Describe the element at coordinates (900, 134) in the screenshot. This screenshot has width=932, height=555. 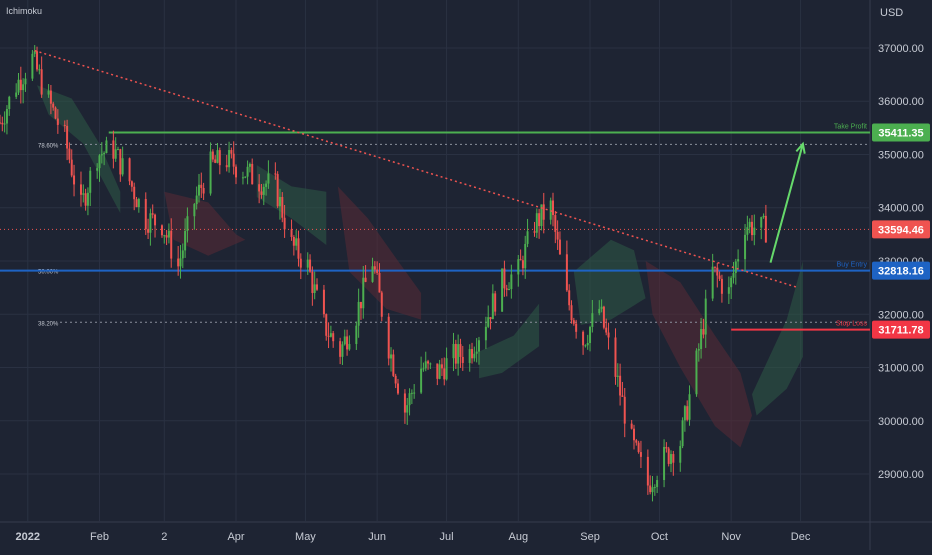
I see `price-badge-label: 35411.35` at that location.